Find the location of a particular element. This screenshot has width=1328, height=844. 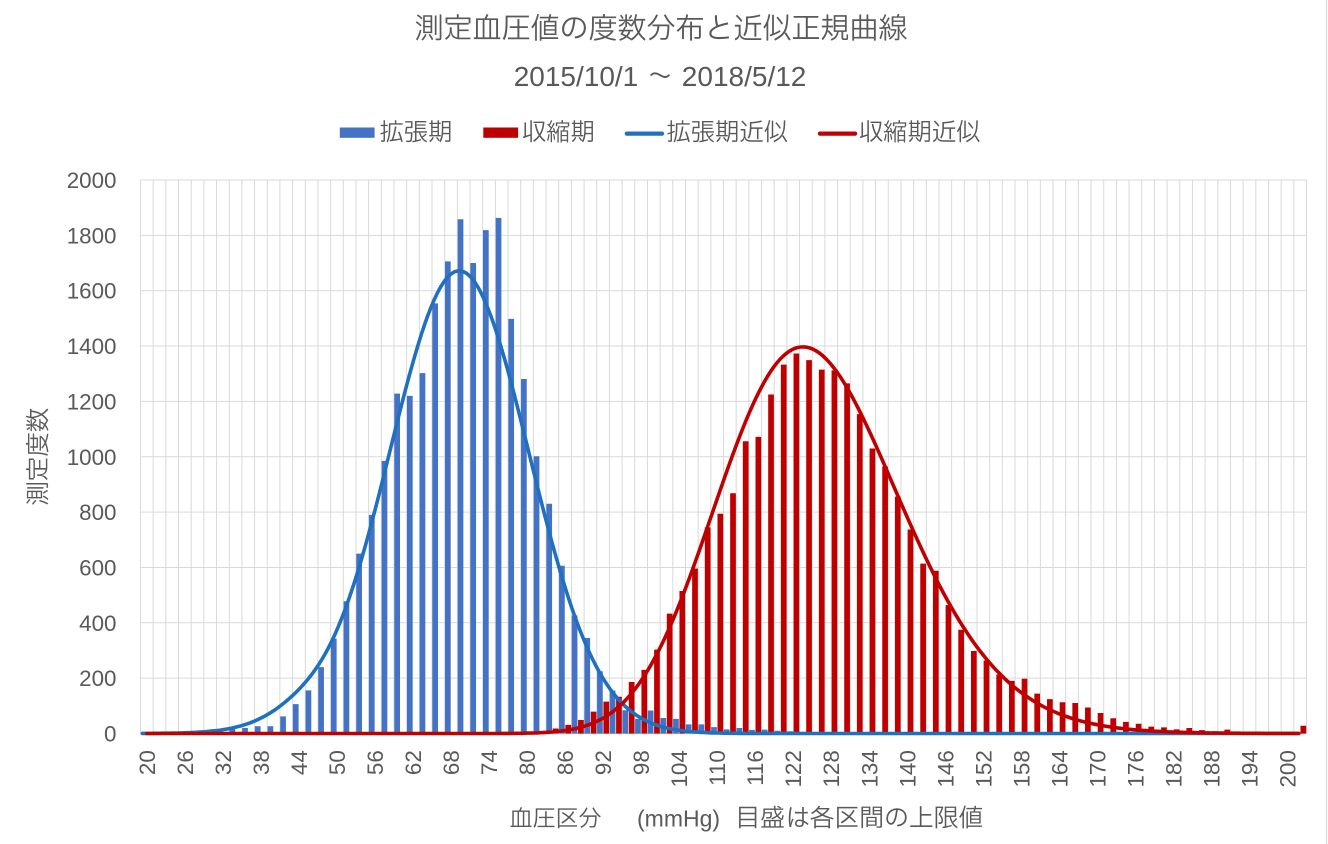

svg-text: 50 is located at coordinates (337, 762).